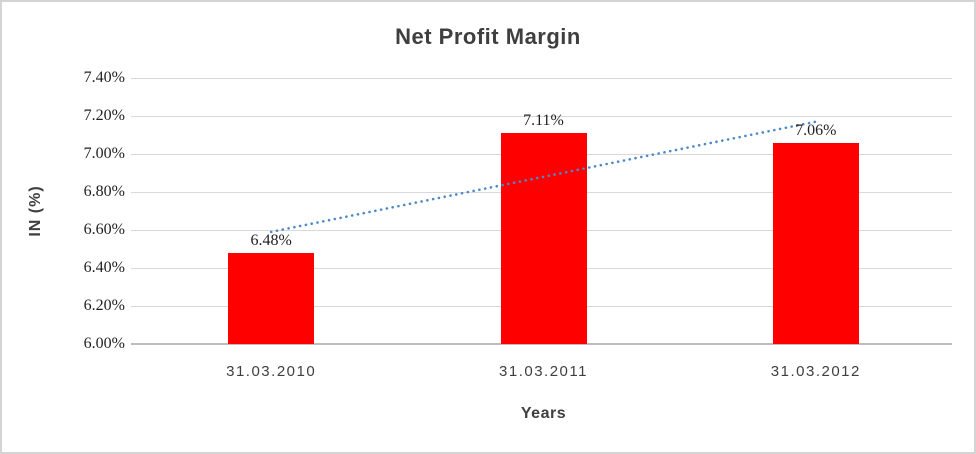  I want to click on y-tick-label: 6.40%, so click(104, 267).